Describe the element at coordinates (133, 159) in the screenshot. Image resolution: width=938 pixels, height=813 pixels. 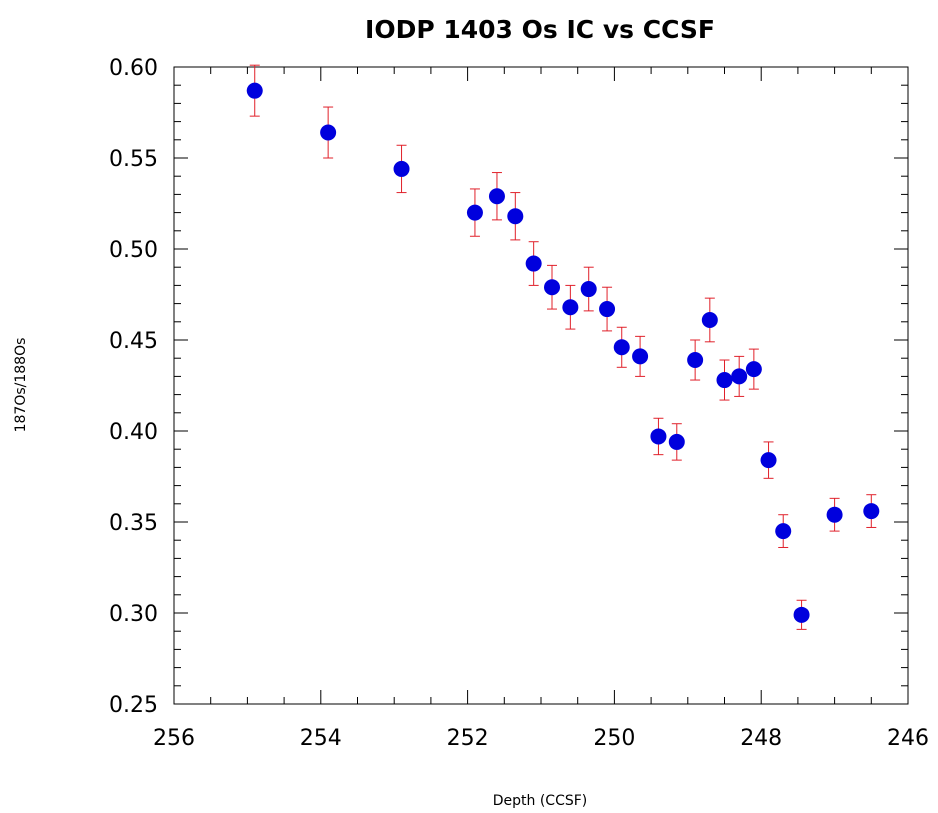
I see `y-tick-label: 0.55` at that location.